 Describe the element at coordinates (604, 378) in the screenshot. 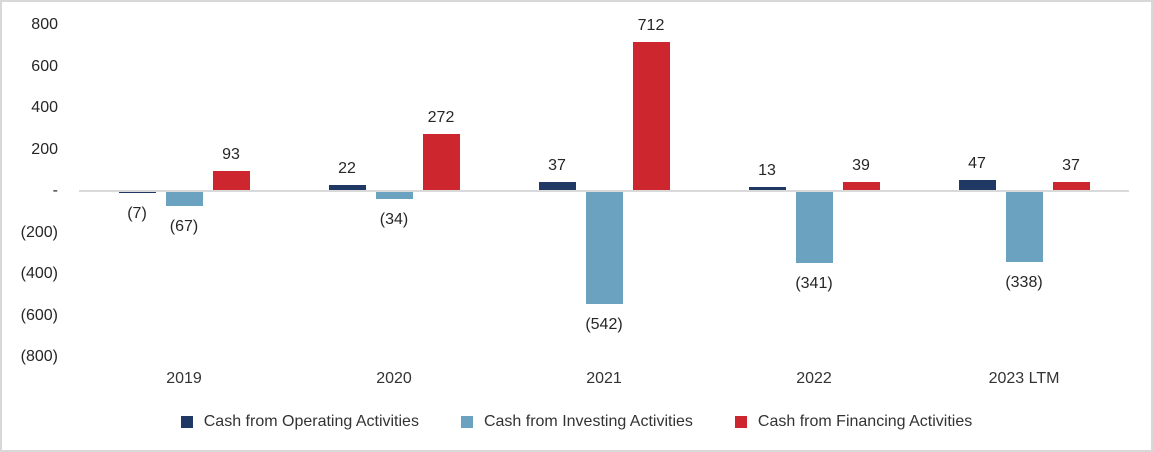

I see `x-label-2021: 2021` at that location.